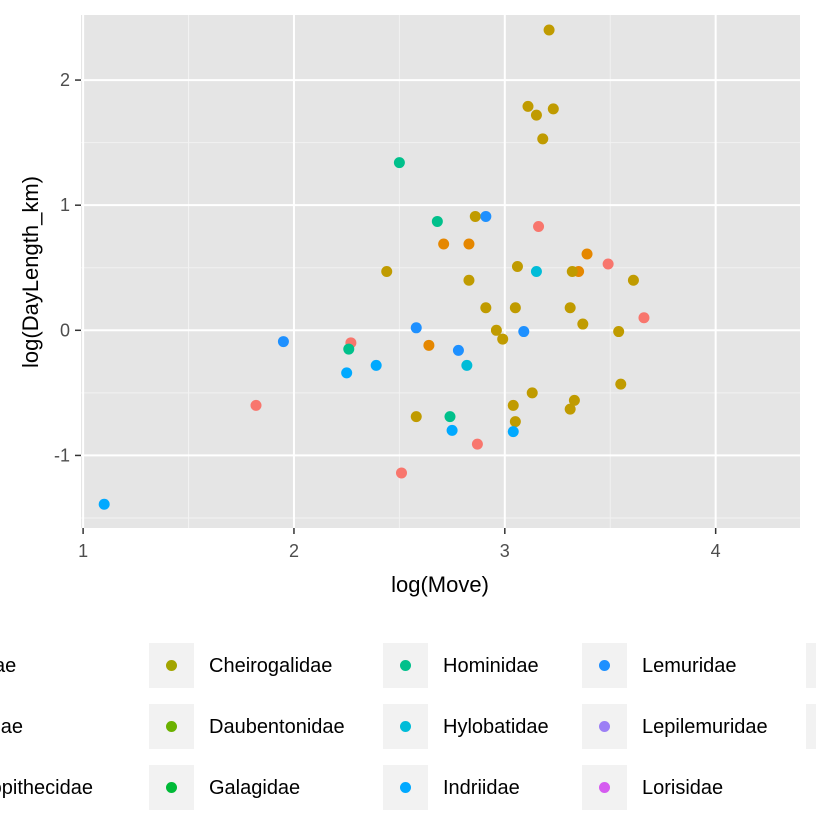 This screenshot has height=838, width=816. What do you see at coordinates (481, 788) in the screenshot?
I see `legend-label: Indriidae` at bounding box center [481, 788].